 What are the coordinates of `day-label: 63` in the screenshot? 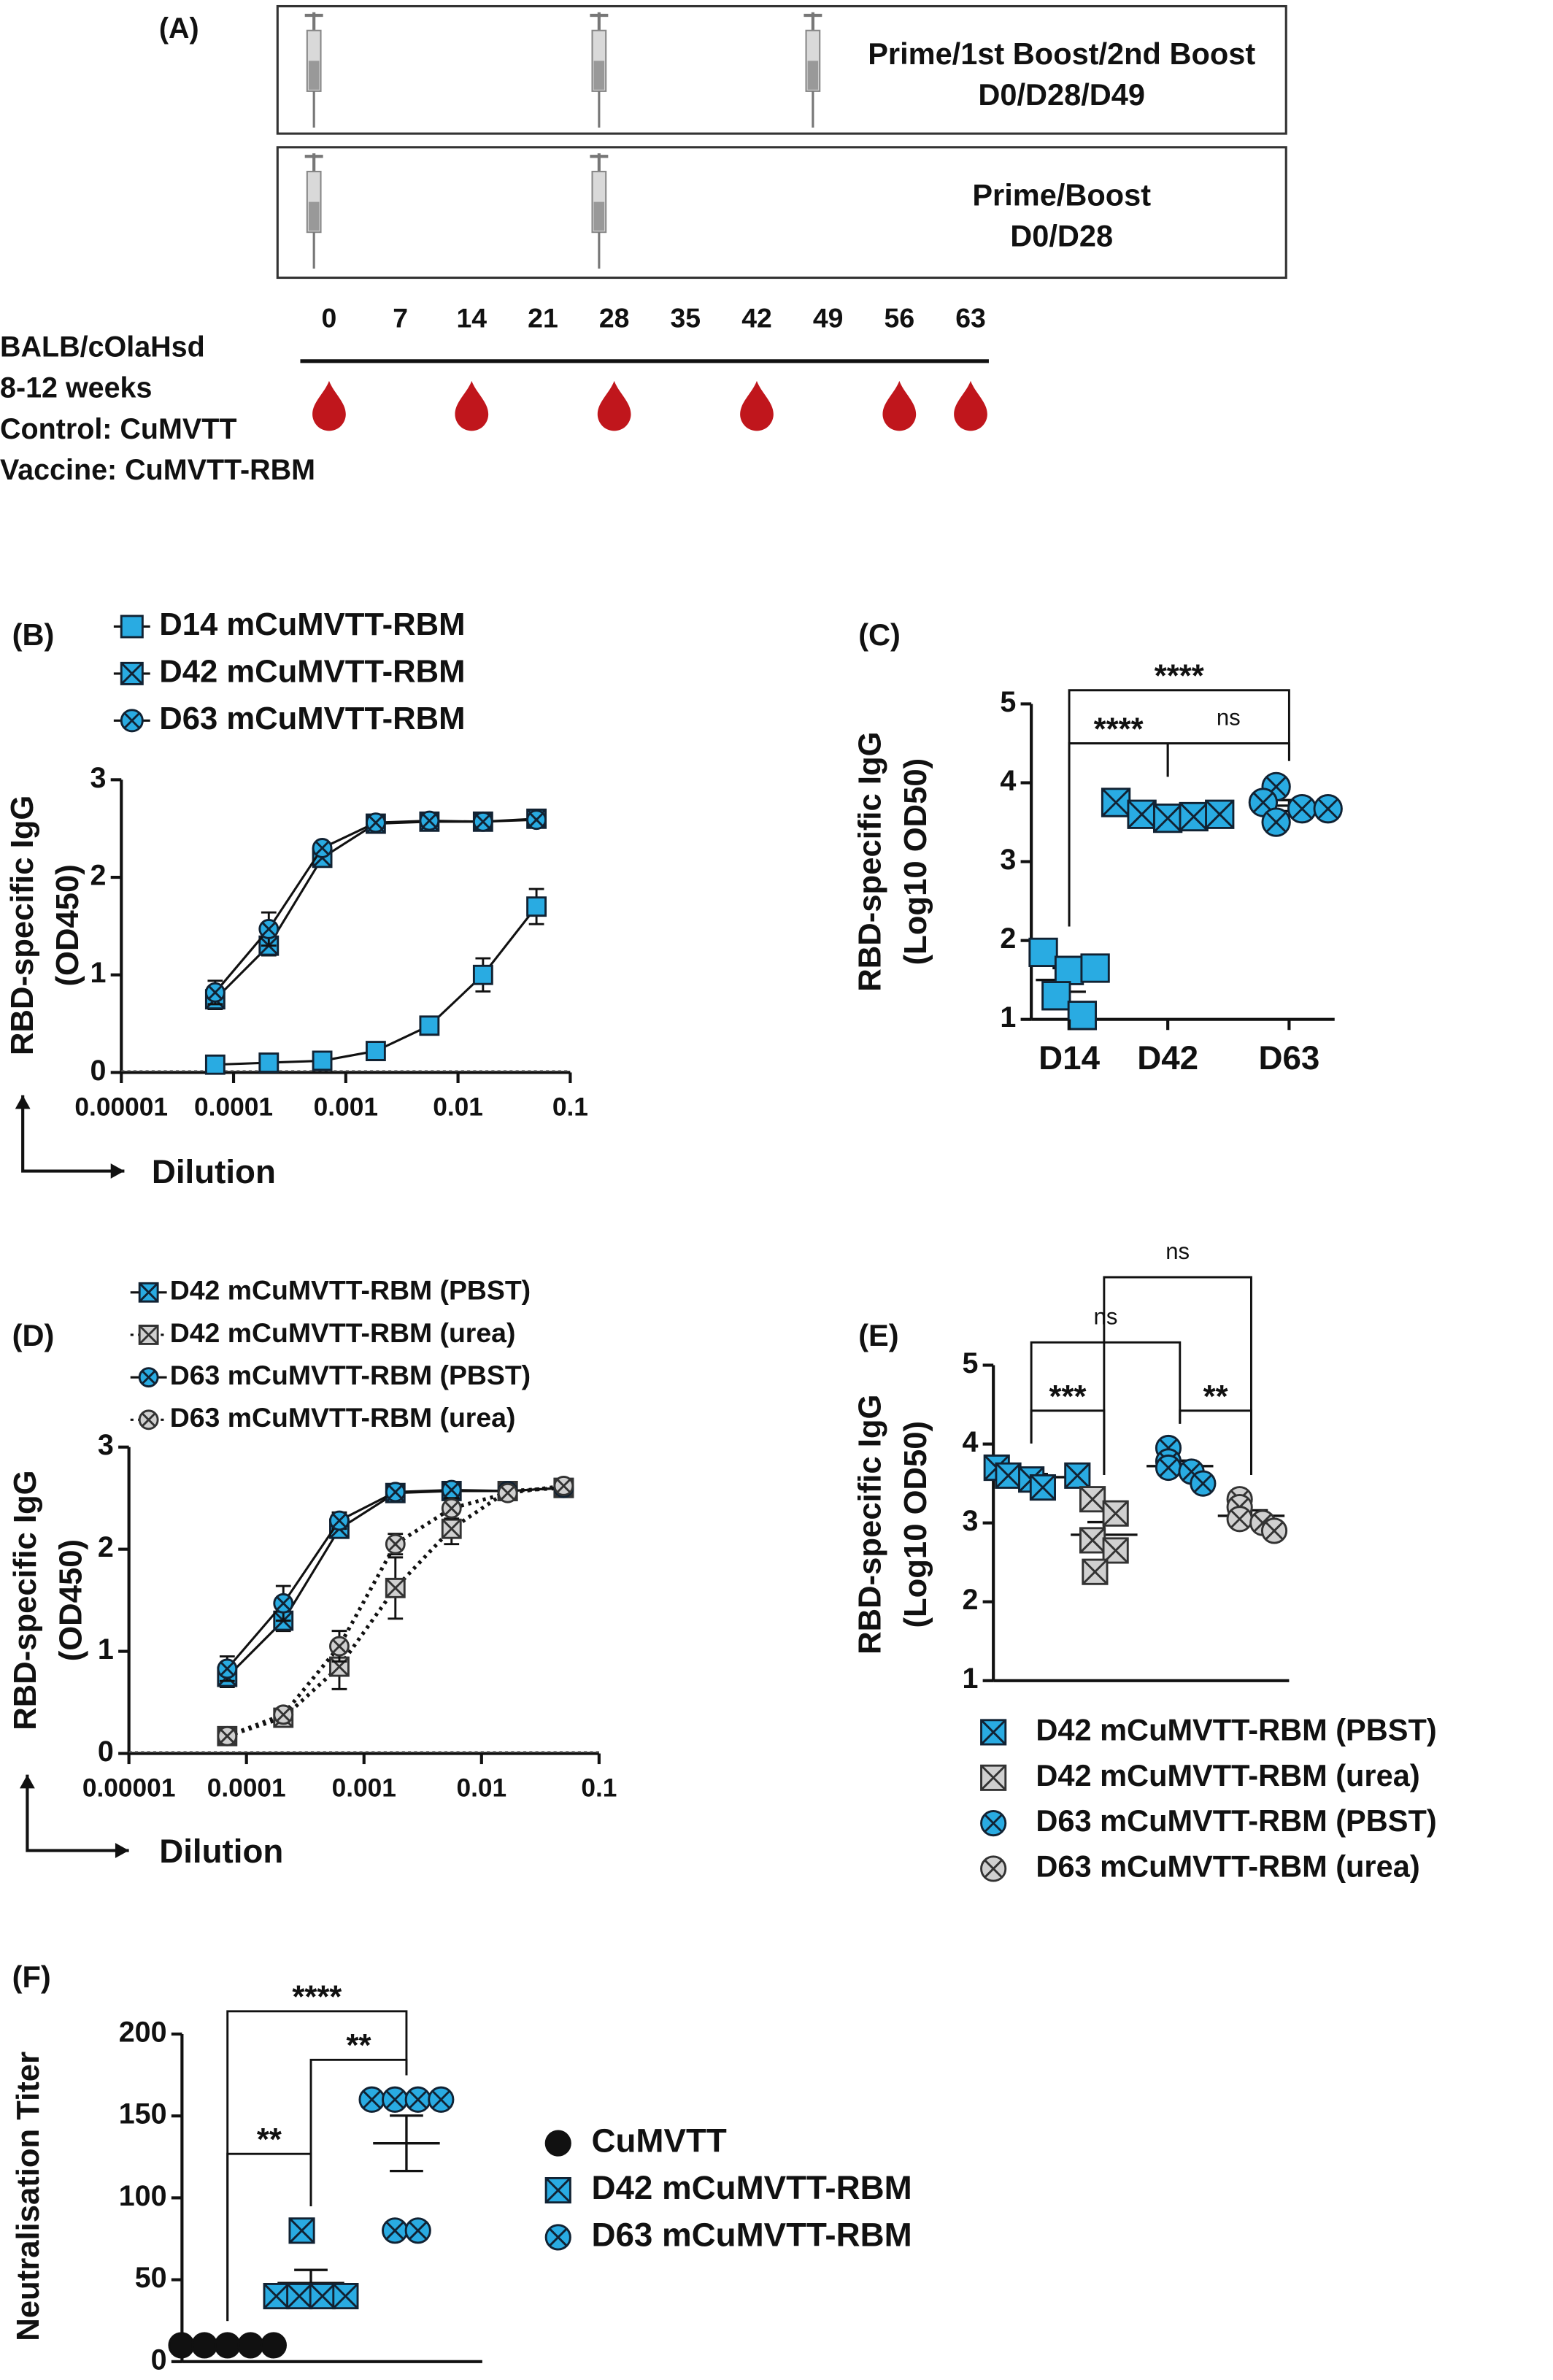 It's located at (970, 318).